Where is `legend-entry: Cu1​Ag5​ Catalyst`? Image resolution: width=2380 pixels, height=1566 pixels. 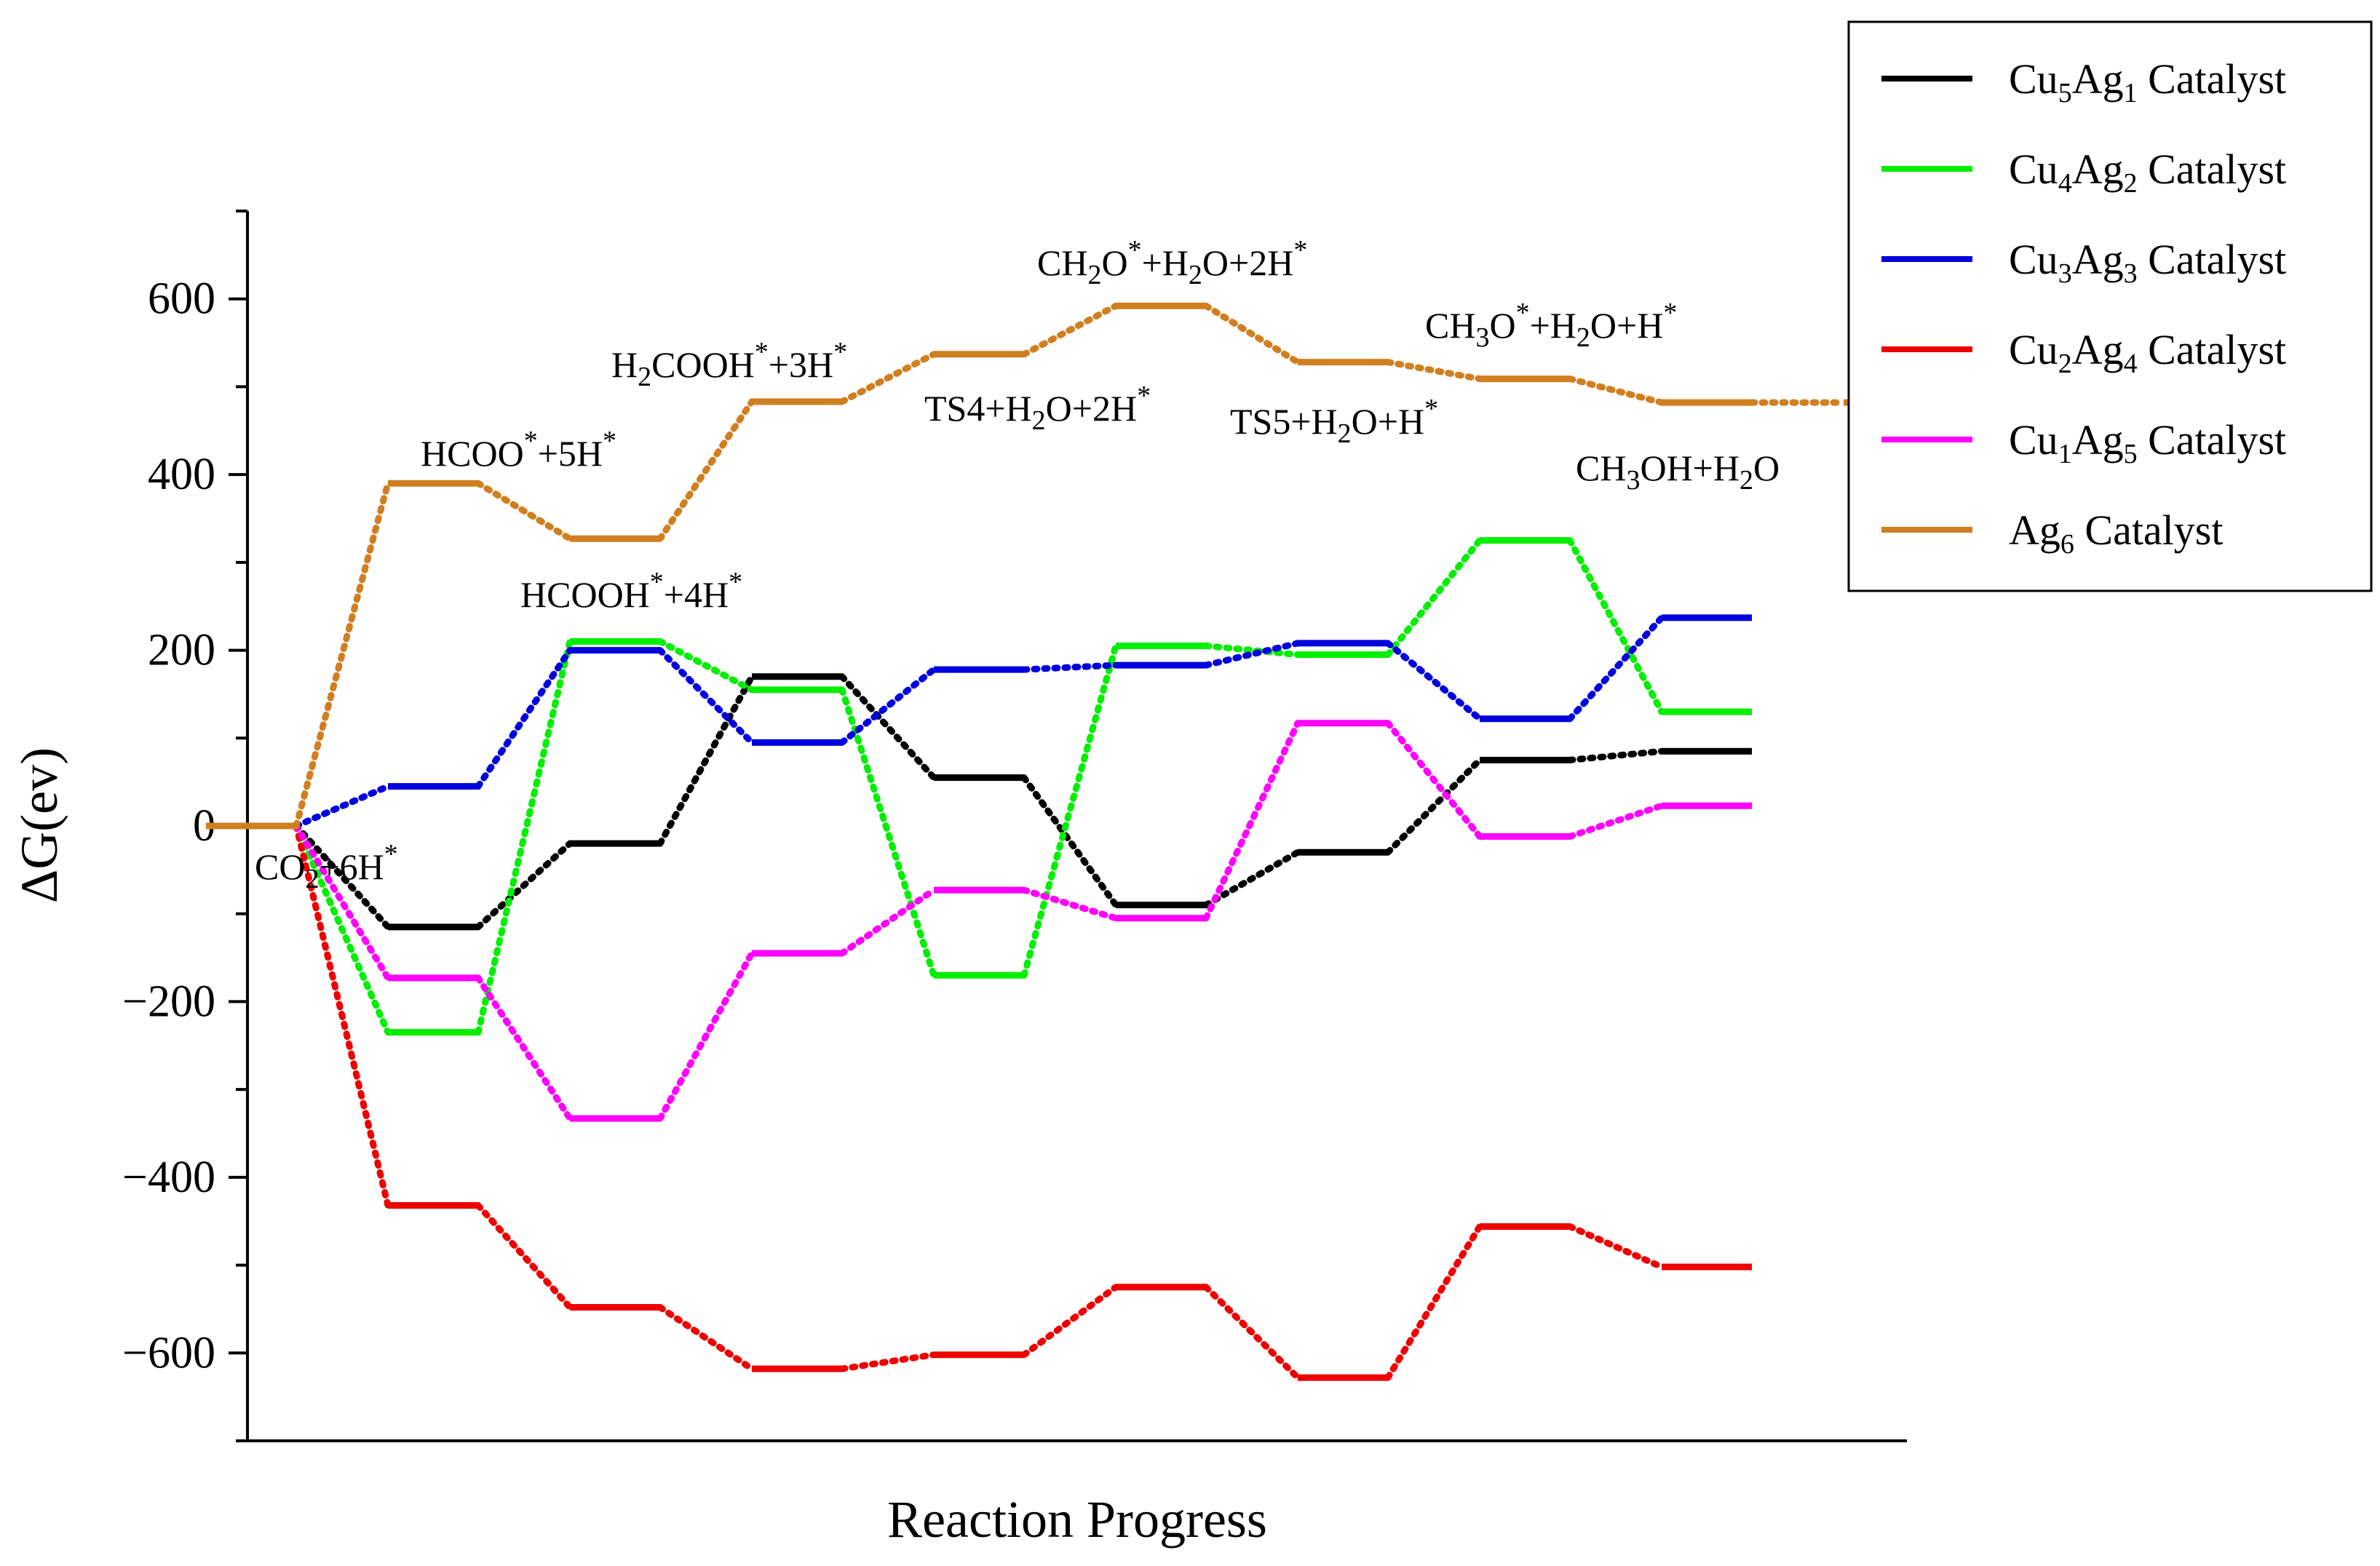
legend-entry: Cu1​Ag5​ Catalyst is located at coordinates (2147, 442).